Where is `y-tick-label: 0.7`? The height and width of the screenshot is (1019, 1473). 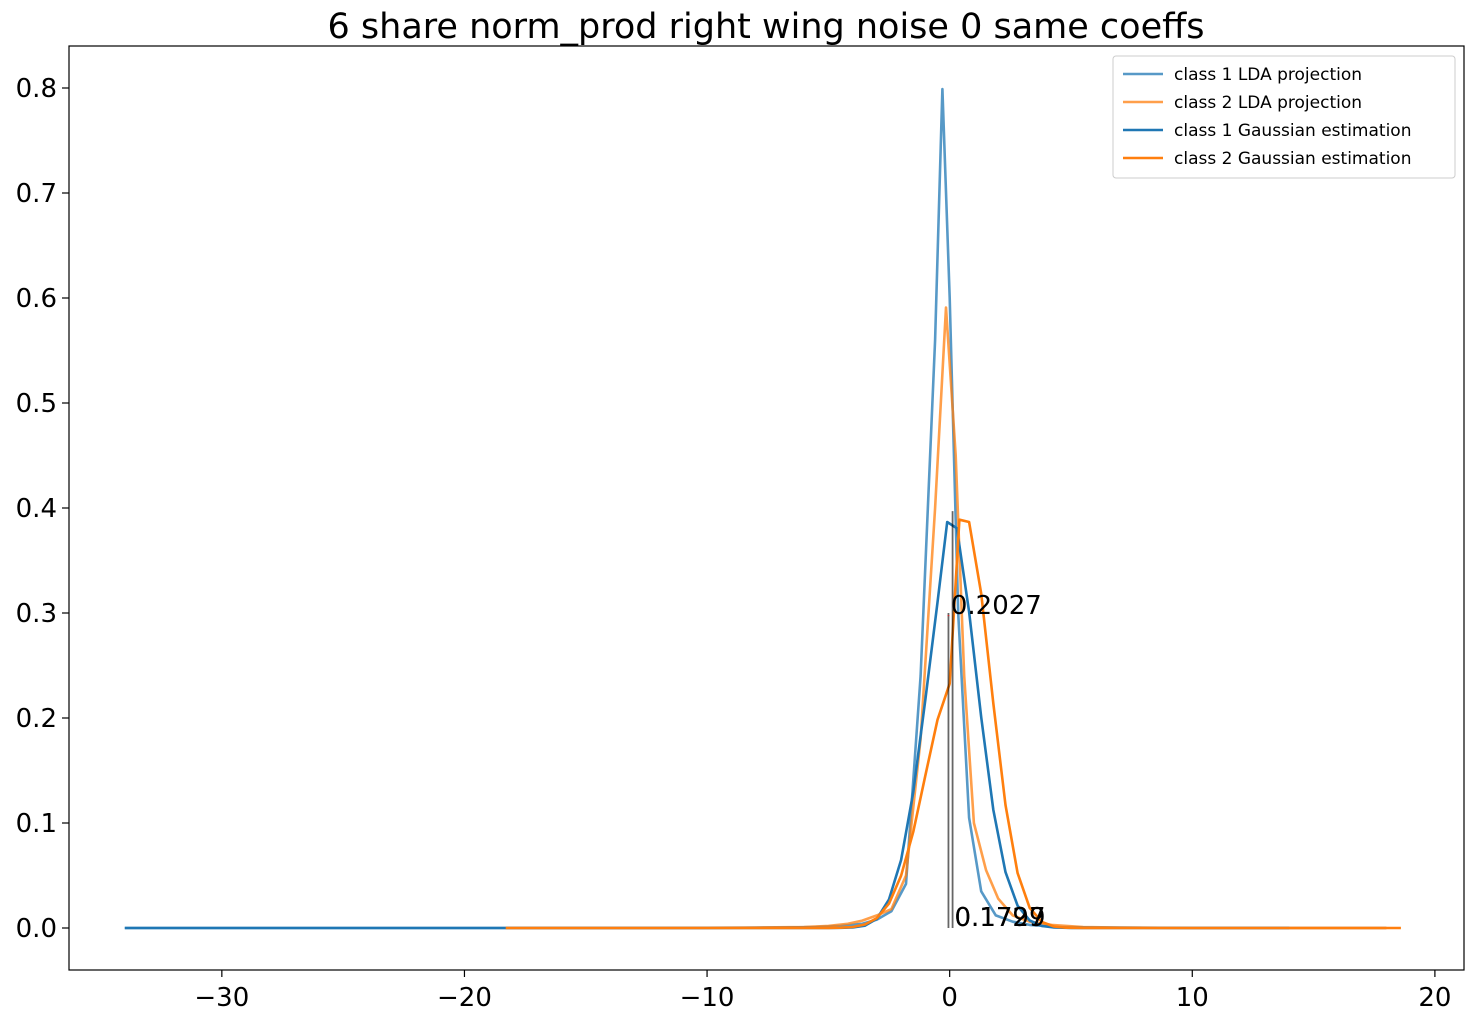 y-tick-label: 0.7 is located at coordinates (36, 194).